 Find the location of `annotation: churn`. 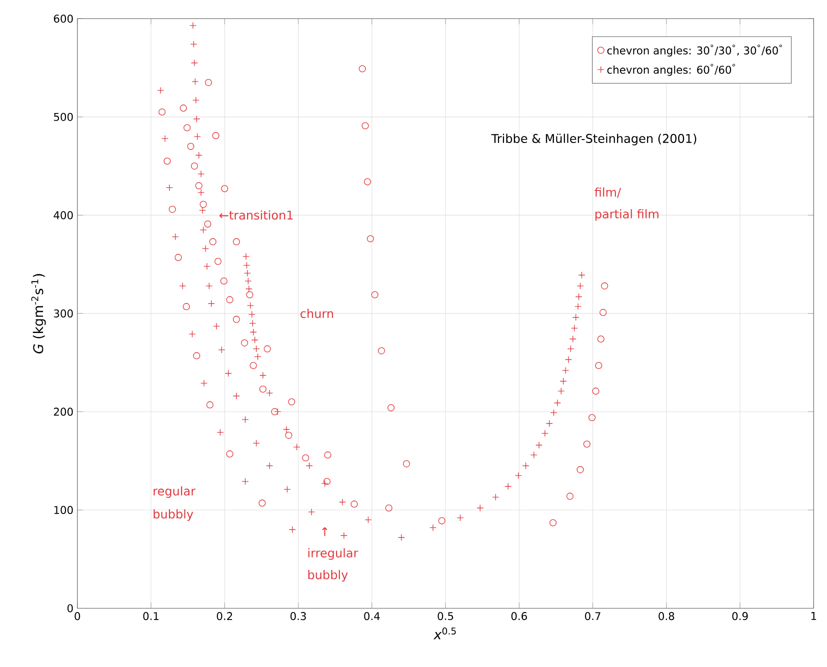

annotation: churn is located at coordinates (317, 313).